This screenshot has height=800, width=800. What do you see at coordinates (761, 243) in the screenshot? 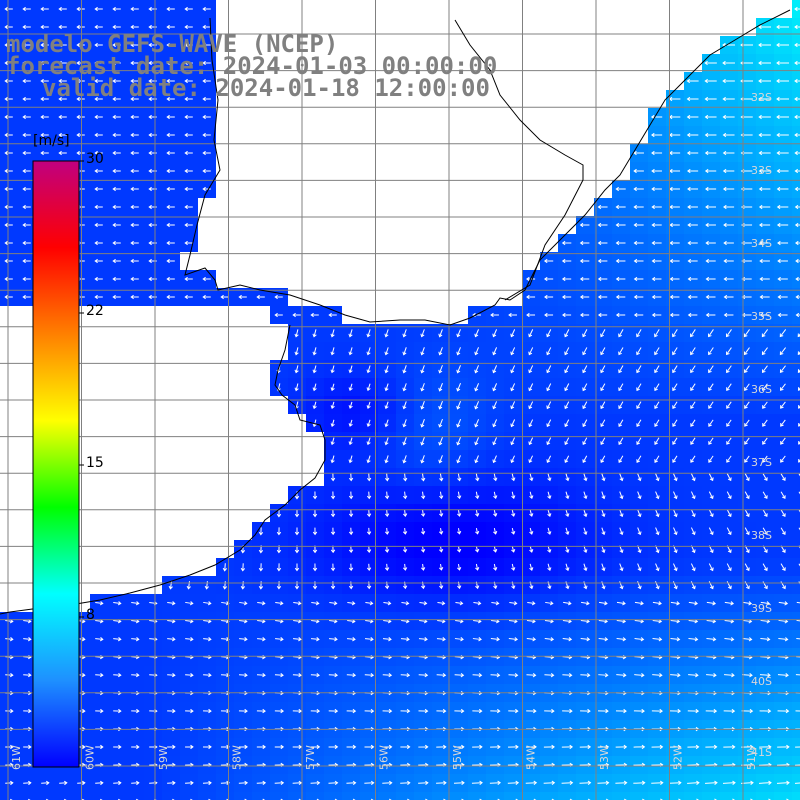
I see `latitude-label: 34S` at bounding box center [761, 243].